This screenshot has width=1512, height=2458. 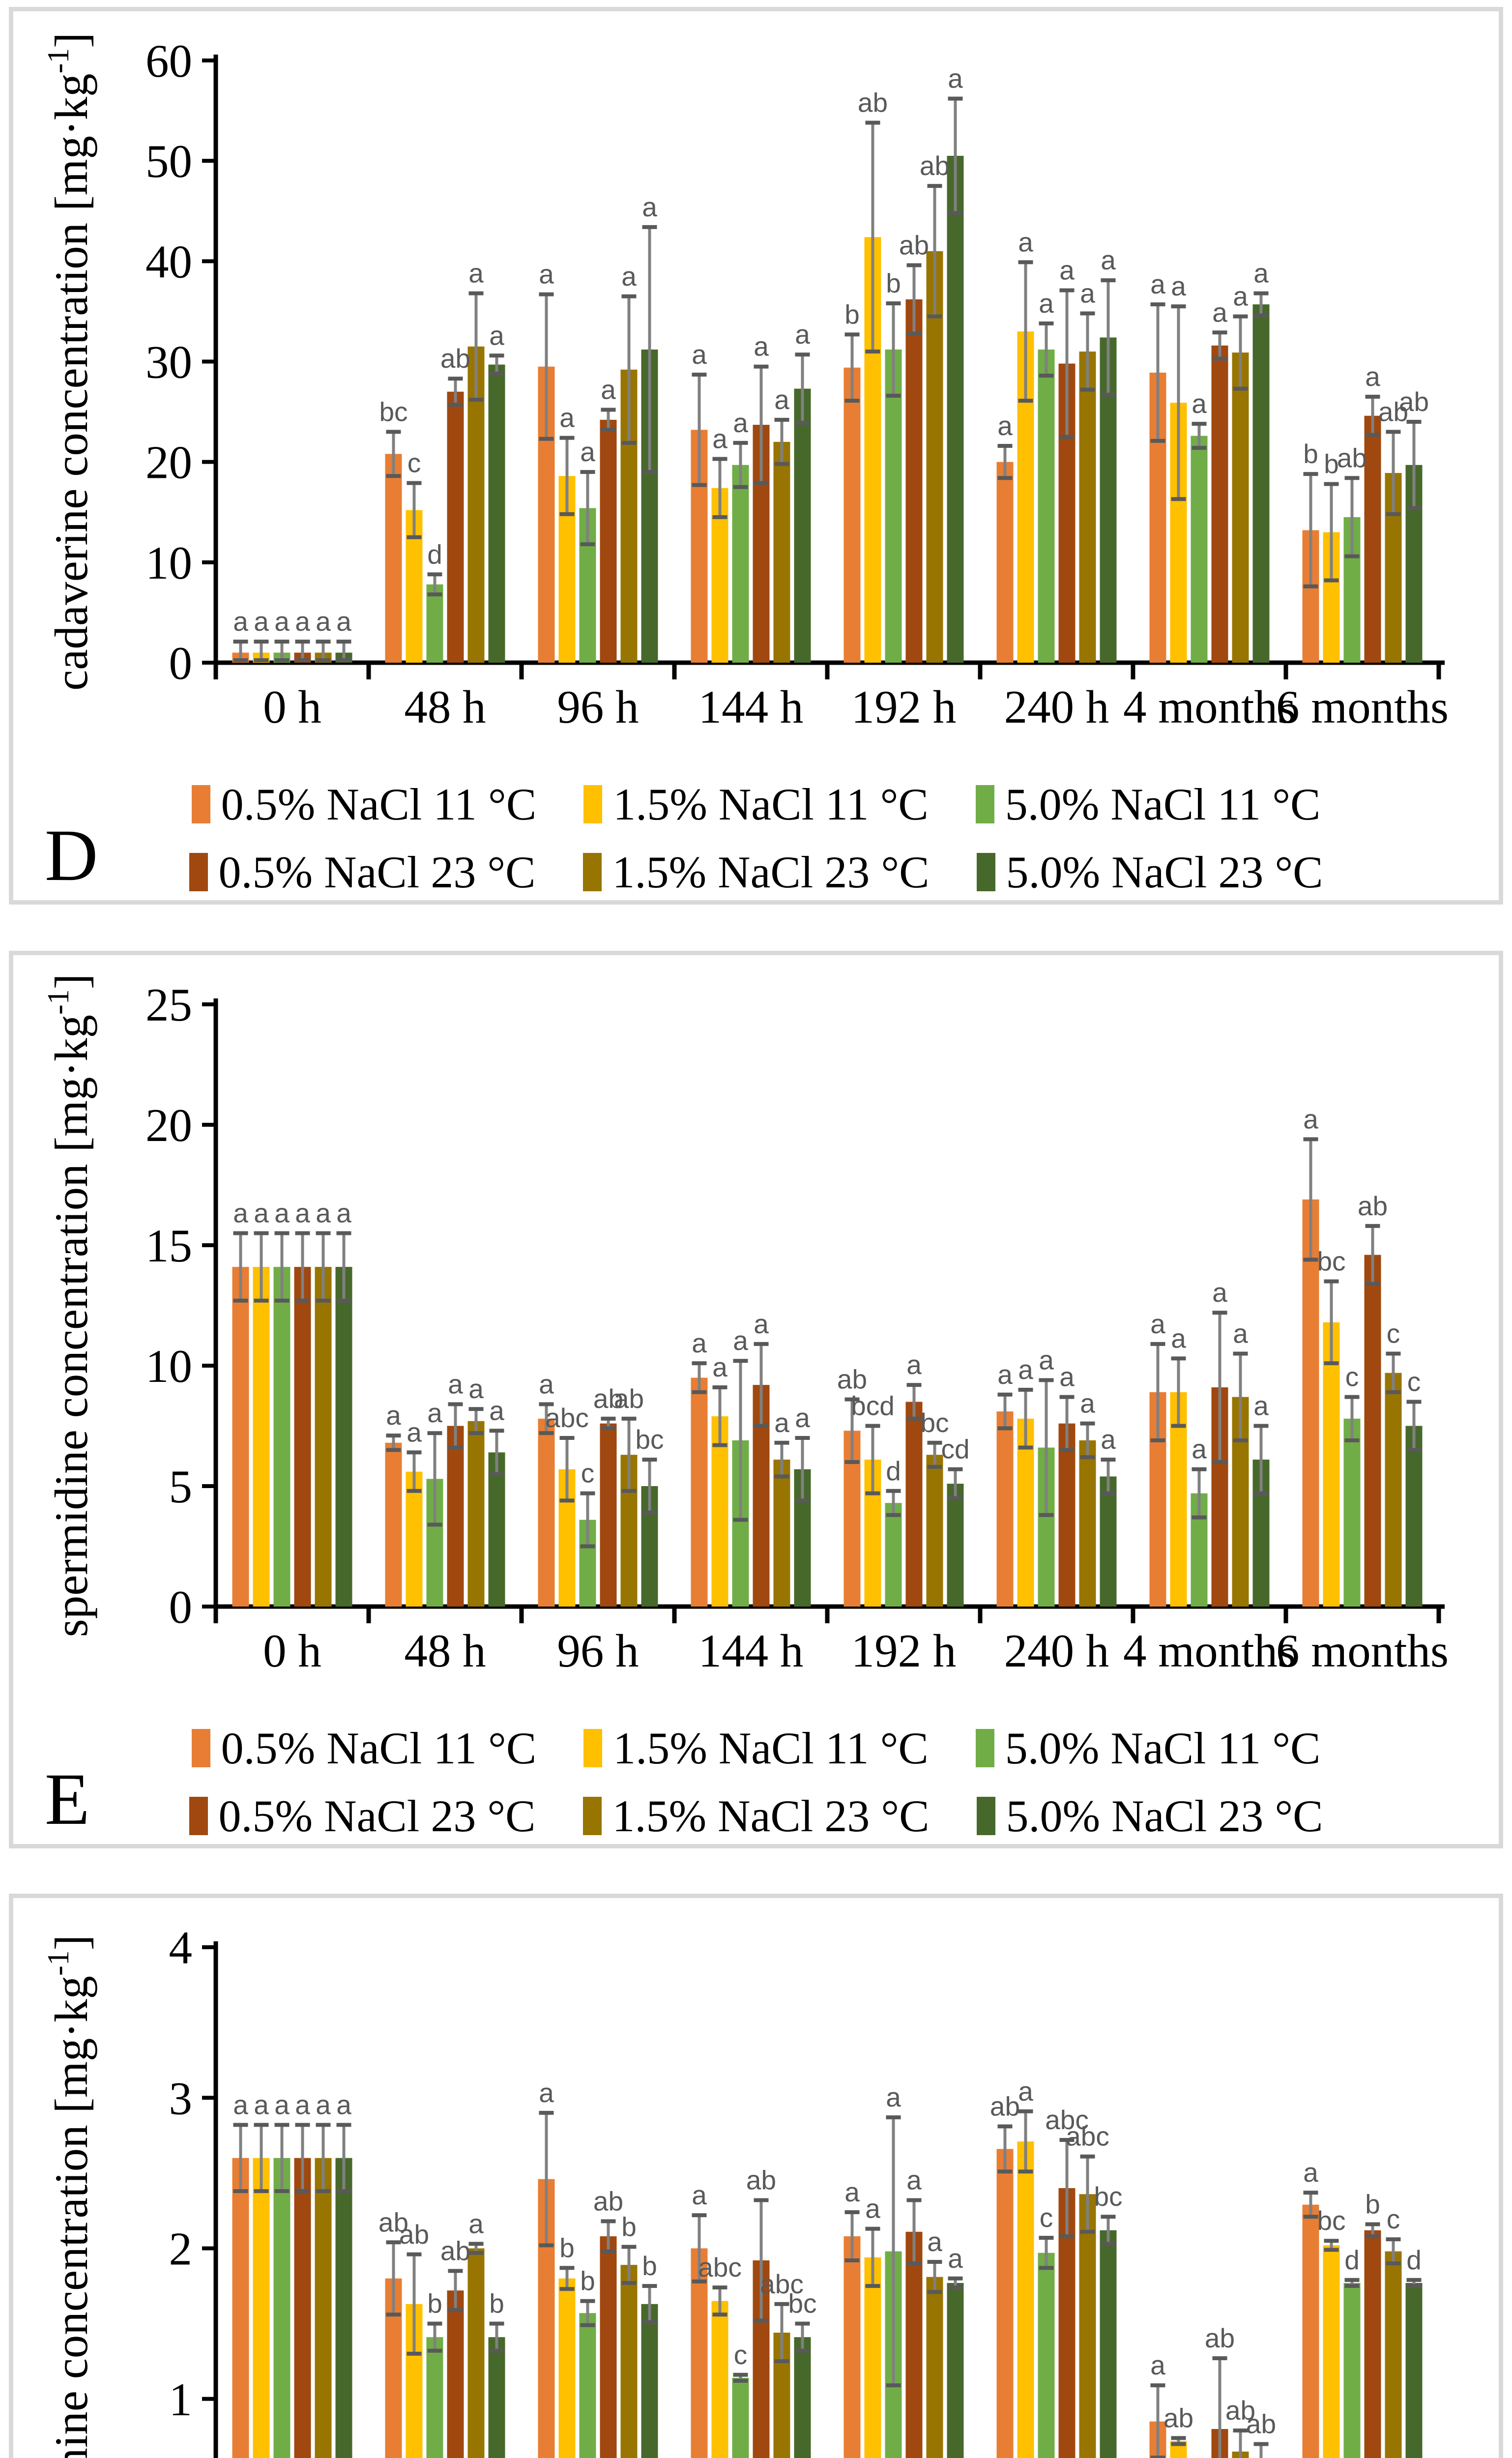 I want to click on x-axis-category-label: 4 months, so click(x=1209, y=1651).